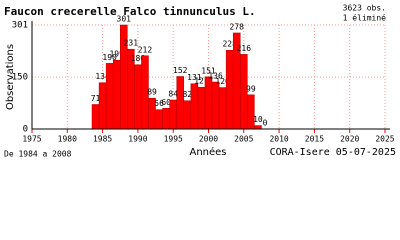  Describe the element at coordinates (20, 26) in the screenshot. I see `y-tick-label: 301` at that location.